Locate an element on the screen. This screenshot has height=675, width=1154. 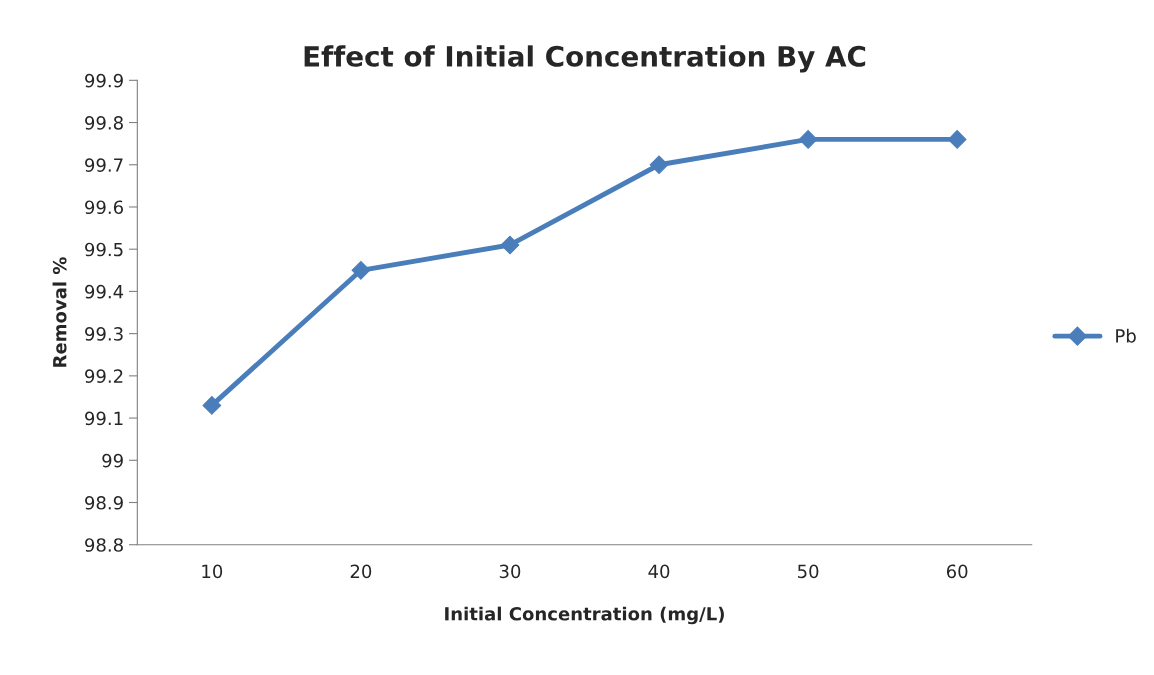
chart-title: Effect of Initial Concentration By AC is located at coordinates (585, 59).